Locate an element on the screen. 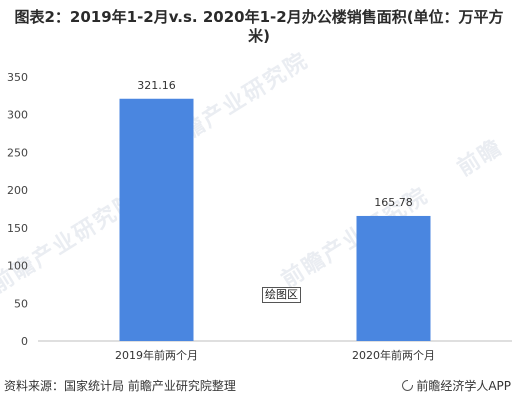  brand-name: 前瞻经济学人APP is located at coordinates (463, 386).